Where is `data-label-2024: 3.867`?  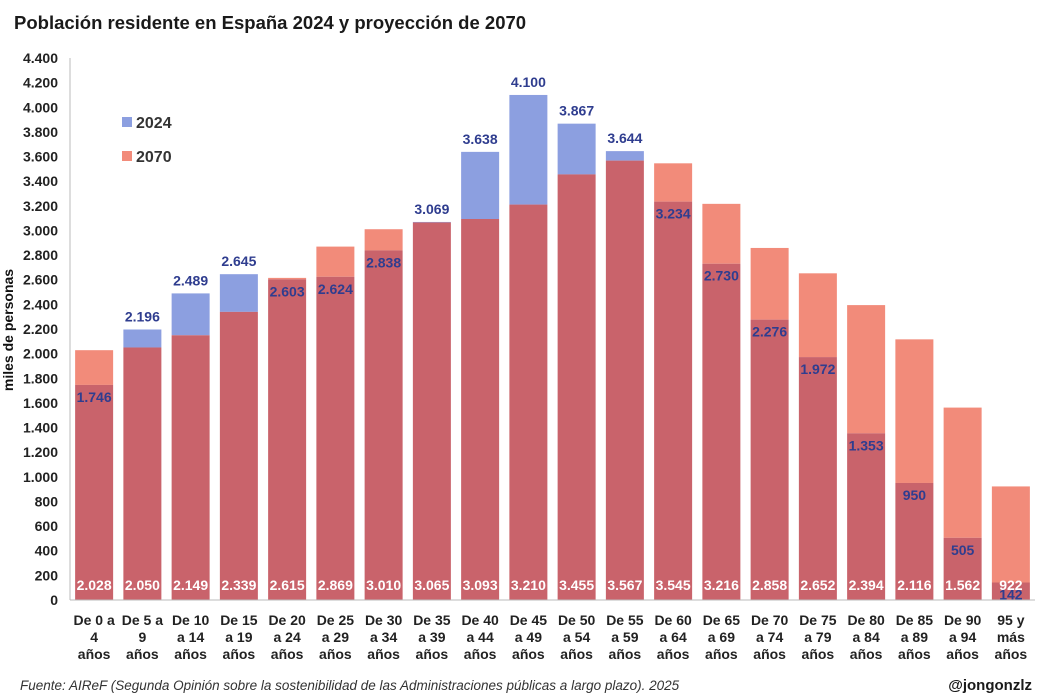 data-label-2024: 3.867 is located at coordinates (576, 111).